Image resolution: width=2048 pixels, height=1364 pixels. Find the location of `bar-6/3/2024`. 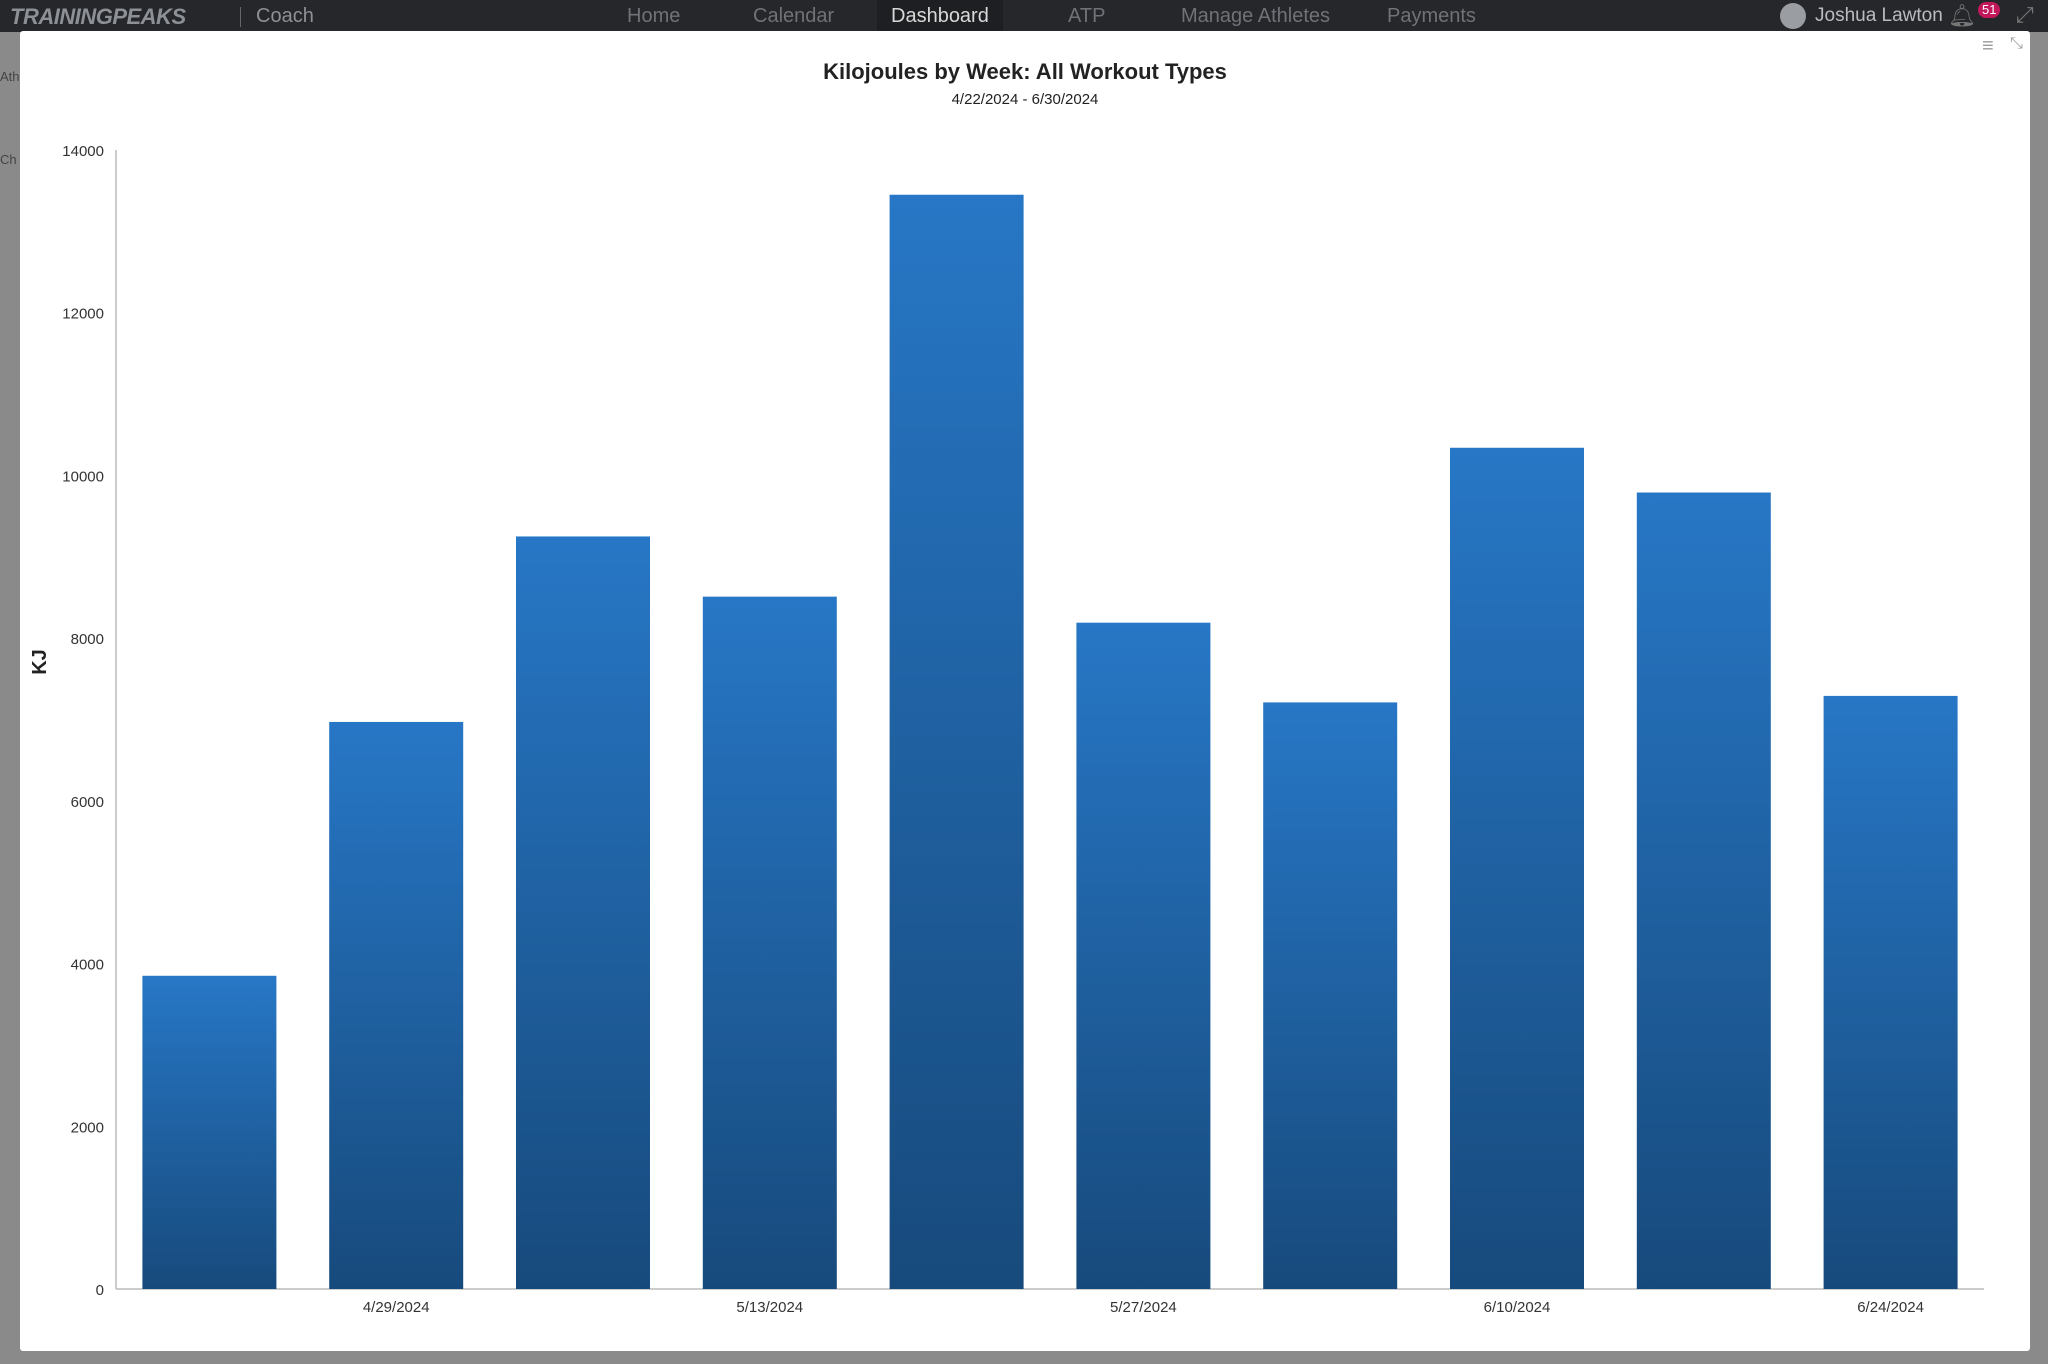

bar-6/3/2024 is located at coordinates (1330, 995).